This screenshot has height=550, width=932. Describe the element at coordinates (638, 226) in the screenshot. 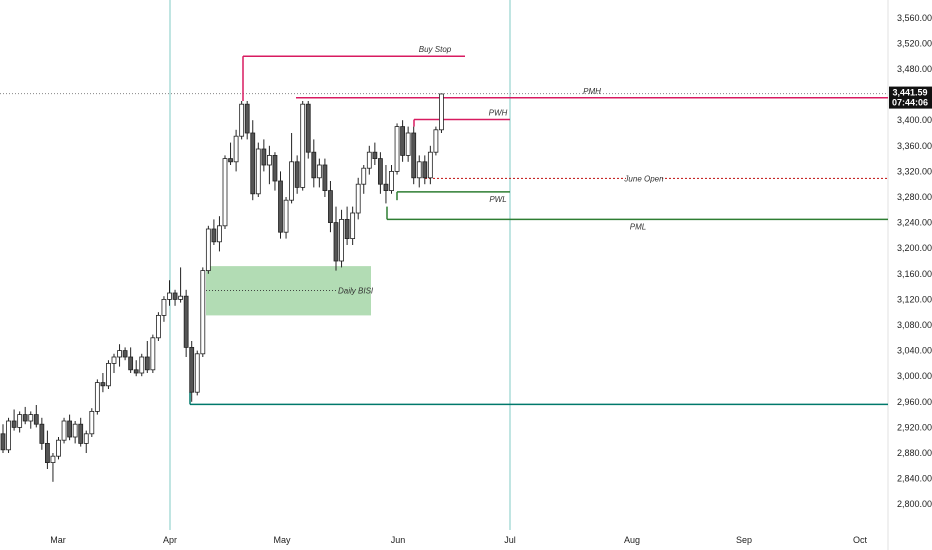

I see `level-label: PML` at that location.